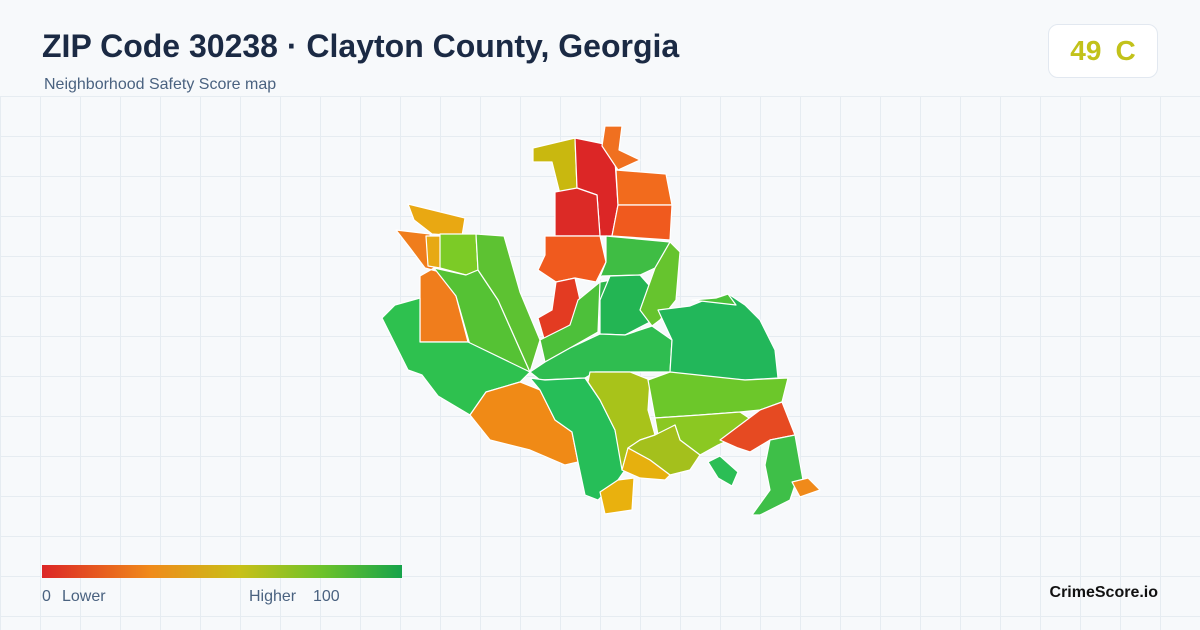 This screenshot has height=630, width=1200. What do you see at coordinates (222, 571) in the screenshot?
I see `legend-gradient` at bounding box center [222, 571].